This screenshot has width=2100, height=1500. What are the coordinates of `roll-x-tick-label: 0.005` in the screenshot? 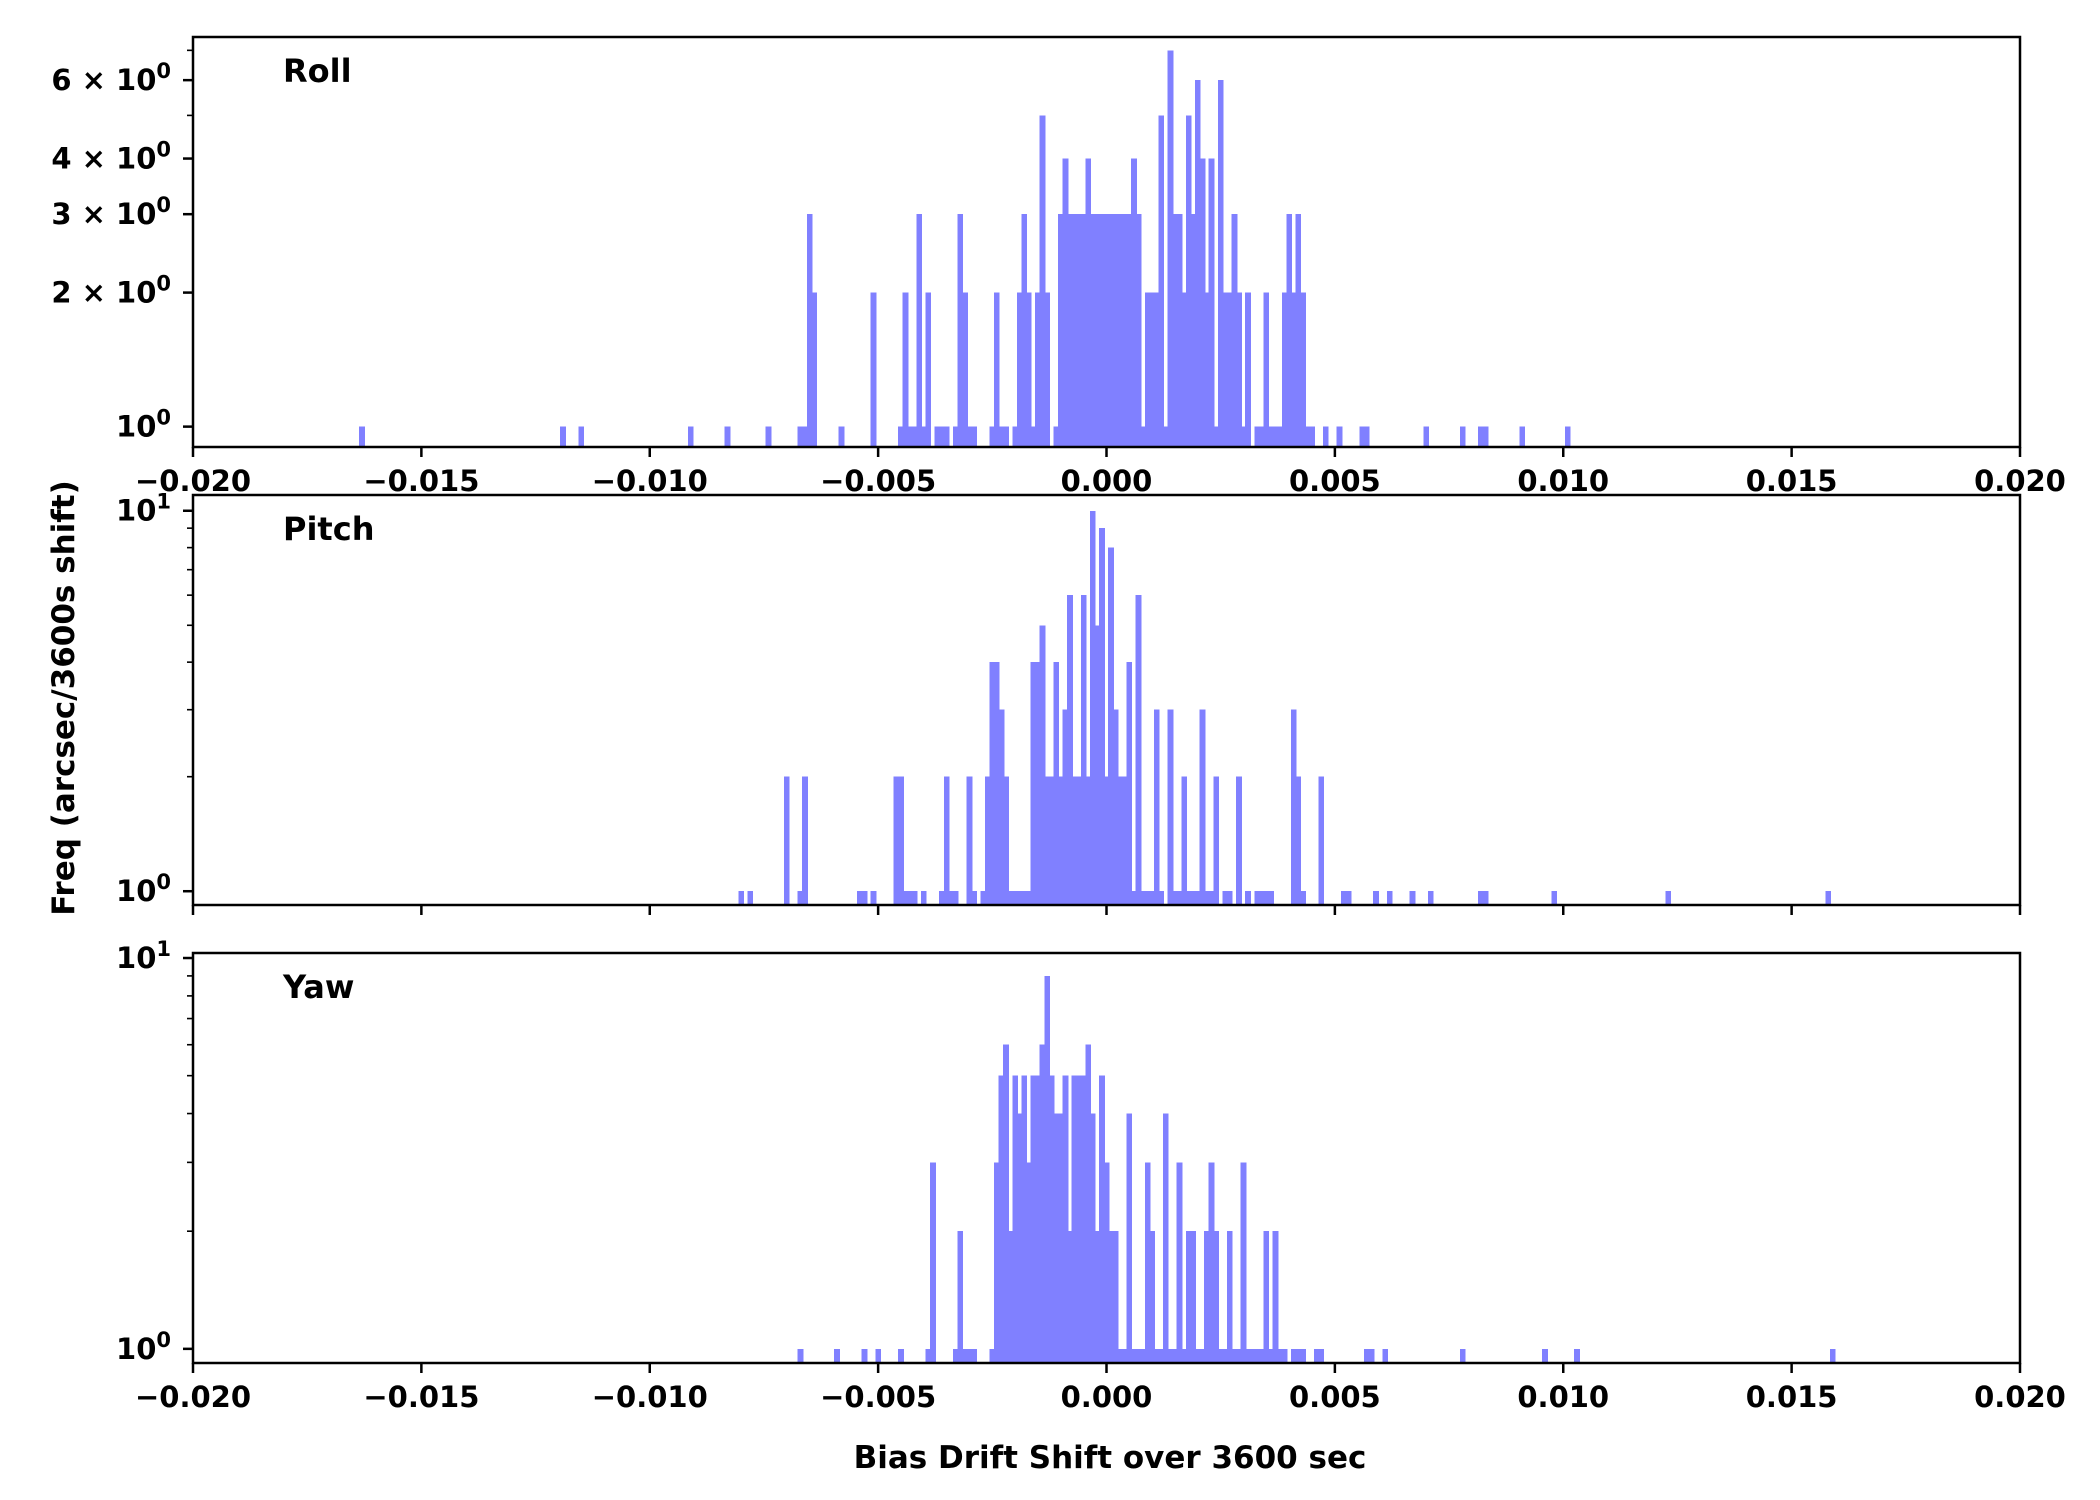 It's located at (1335, 481).